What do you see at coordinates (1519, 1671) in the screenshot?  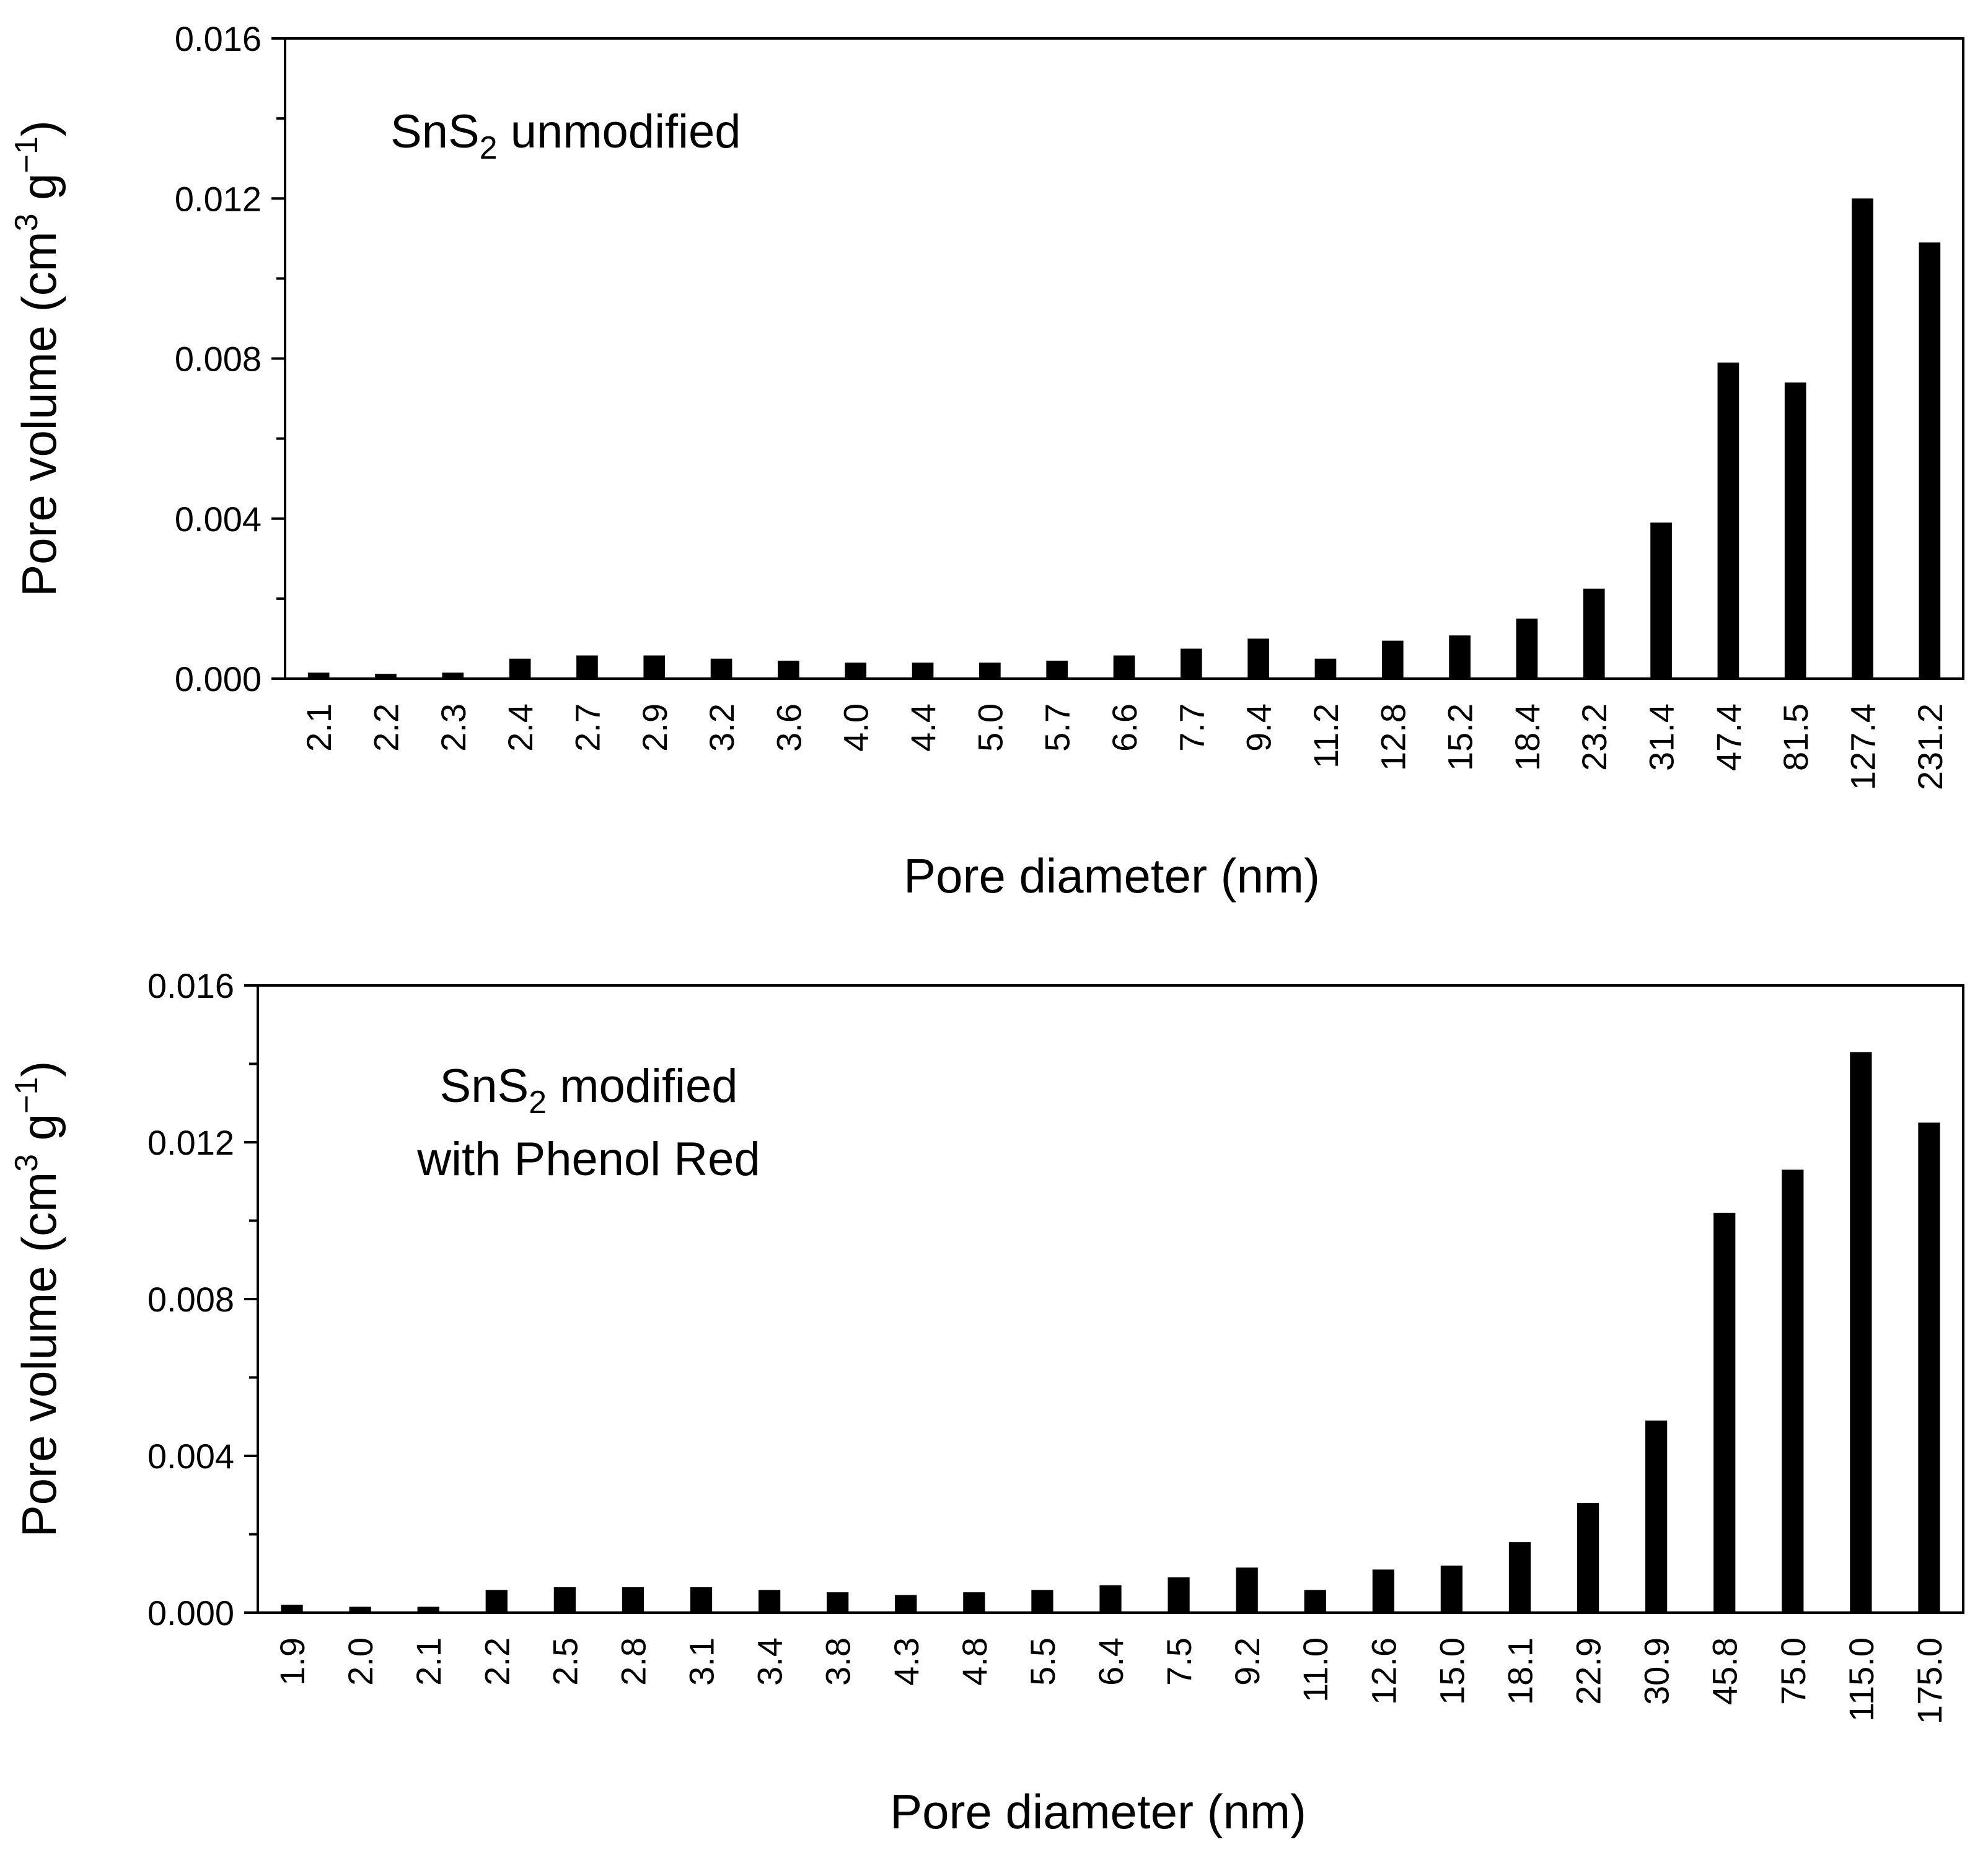 I see `bottom-xtick-label: 18.1` at bounding box center [1519, 1671].